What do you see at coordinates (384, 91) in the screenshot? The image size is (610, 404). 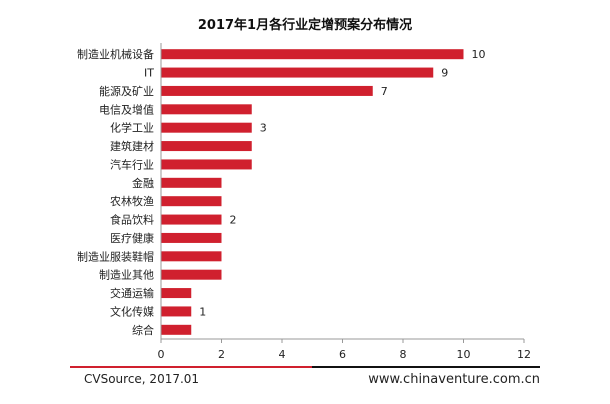 I see `data-label: 7` at bounding box center [384, 91].